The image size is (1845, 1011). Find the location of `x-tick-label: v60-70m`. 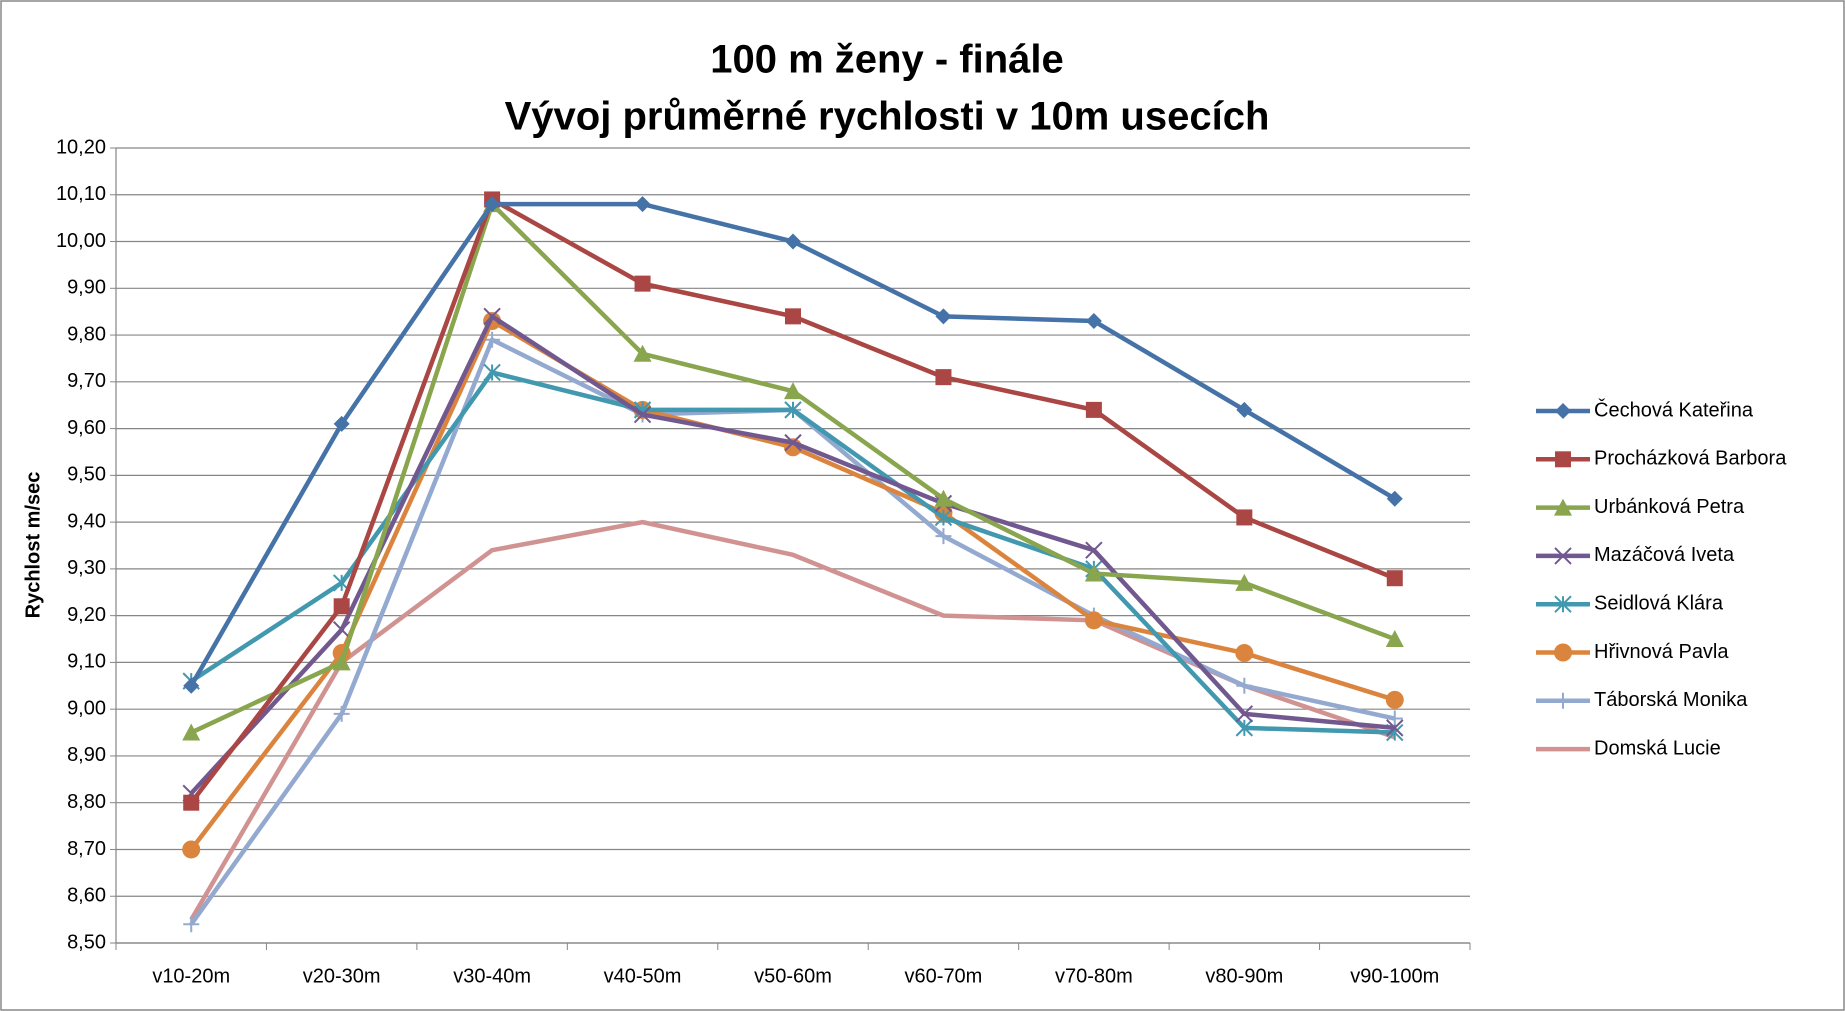

x-tick-label: v60-70m is located at coordinates (944, 976).